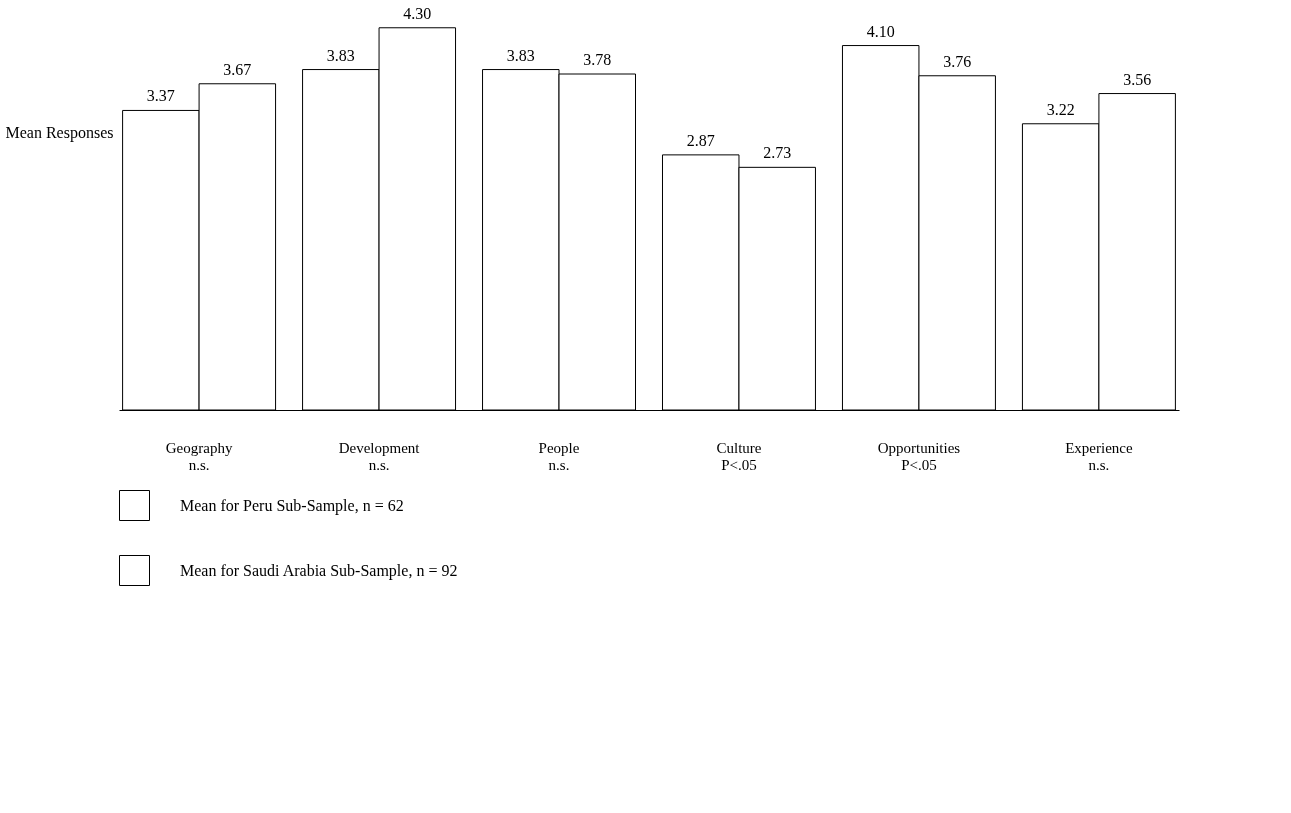  Describe the element at coordinates (199, 456) in the screenshot. I see `x-tick-label: Geography n.s.` at that location.